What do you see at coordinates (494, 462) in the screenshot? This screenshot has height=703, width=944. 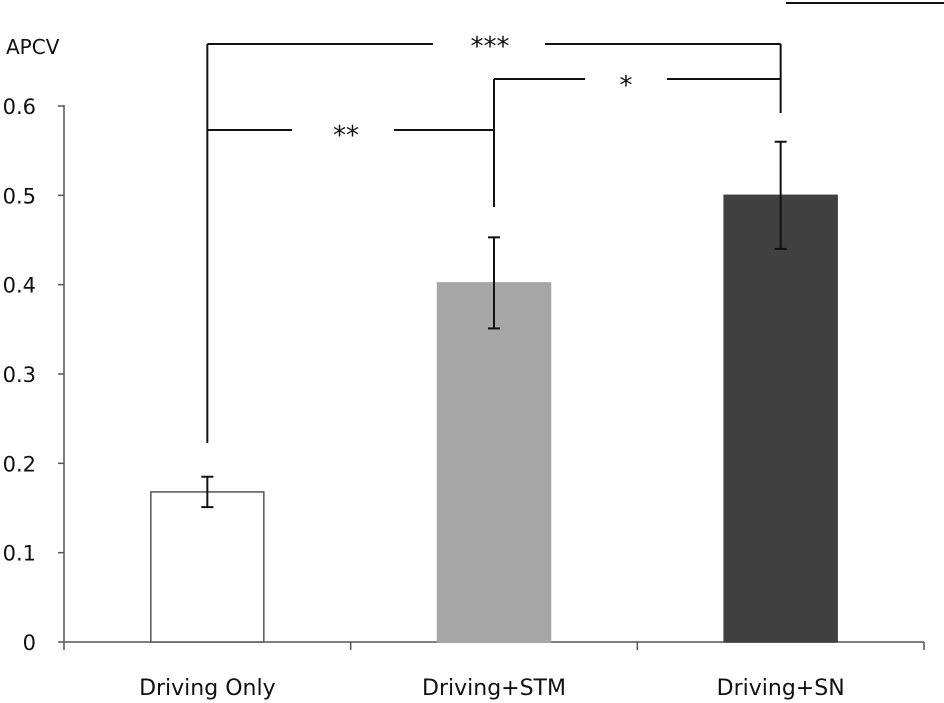 I see `bar-driving-stm` at bounding box center [494, 462].